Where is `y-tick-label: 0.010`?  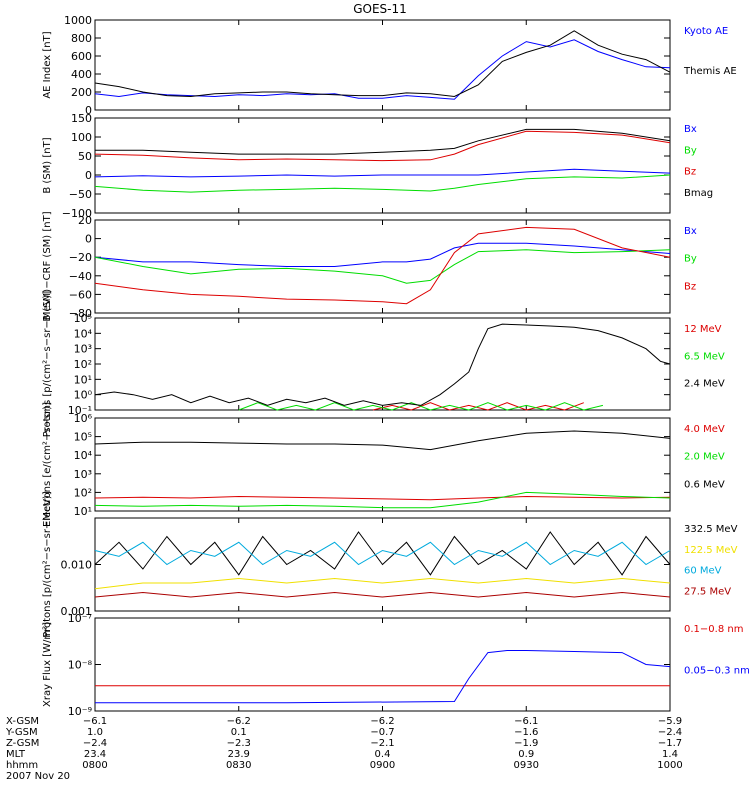 y-tick-label: 0.010 is located at coordinates (77, 565).